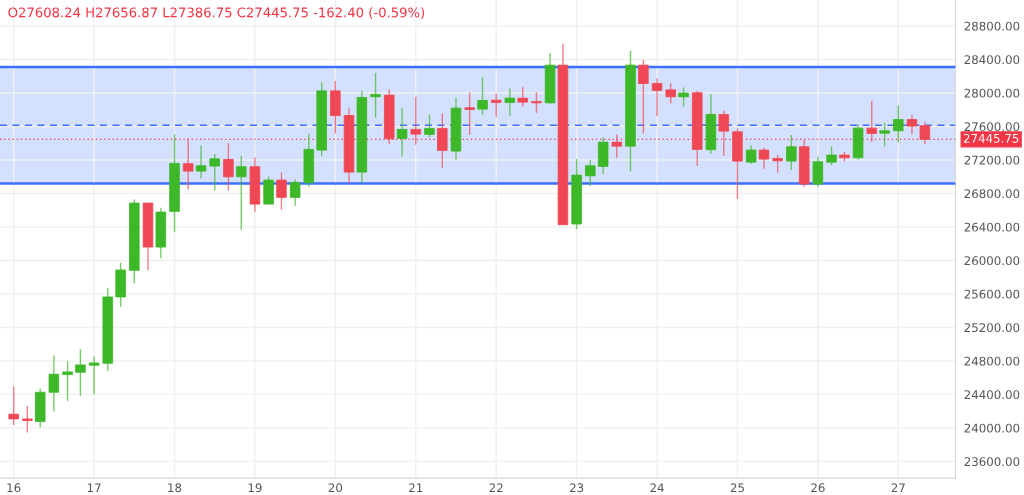  What do you see at coordinates (416, 487) in the screenshot?
I see `x-tick-label: 21` at bounding box center [416, 487].